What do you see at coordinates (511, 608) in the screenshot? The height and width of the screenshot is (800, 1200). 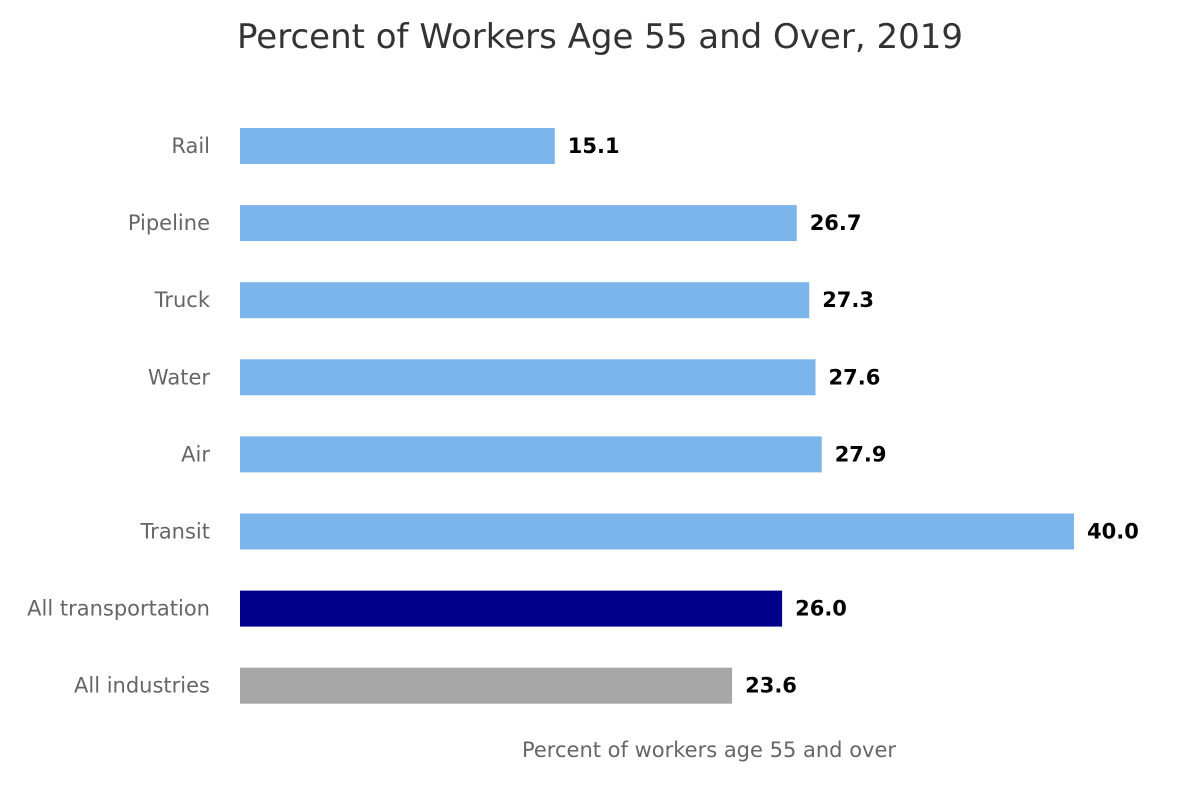 I see `bar-all-transportation` at bounding box center [511, 608].